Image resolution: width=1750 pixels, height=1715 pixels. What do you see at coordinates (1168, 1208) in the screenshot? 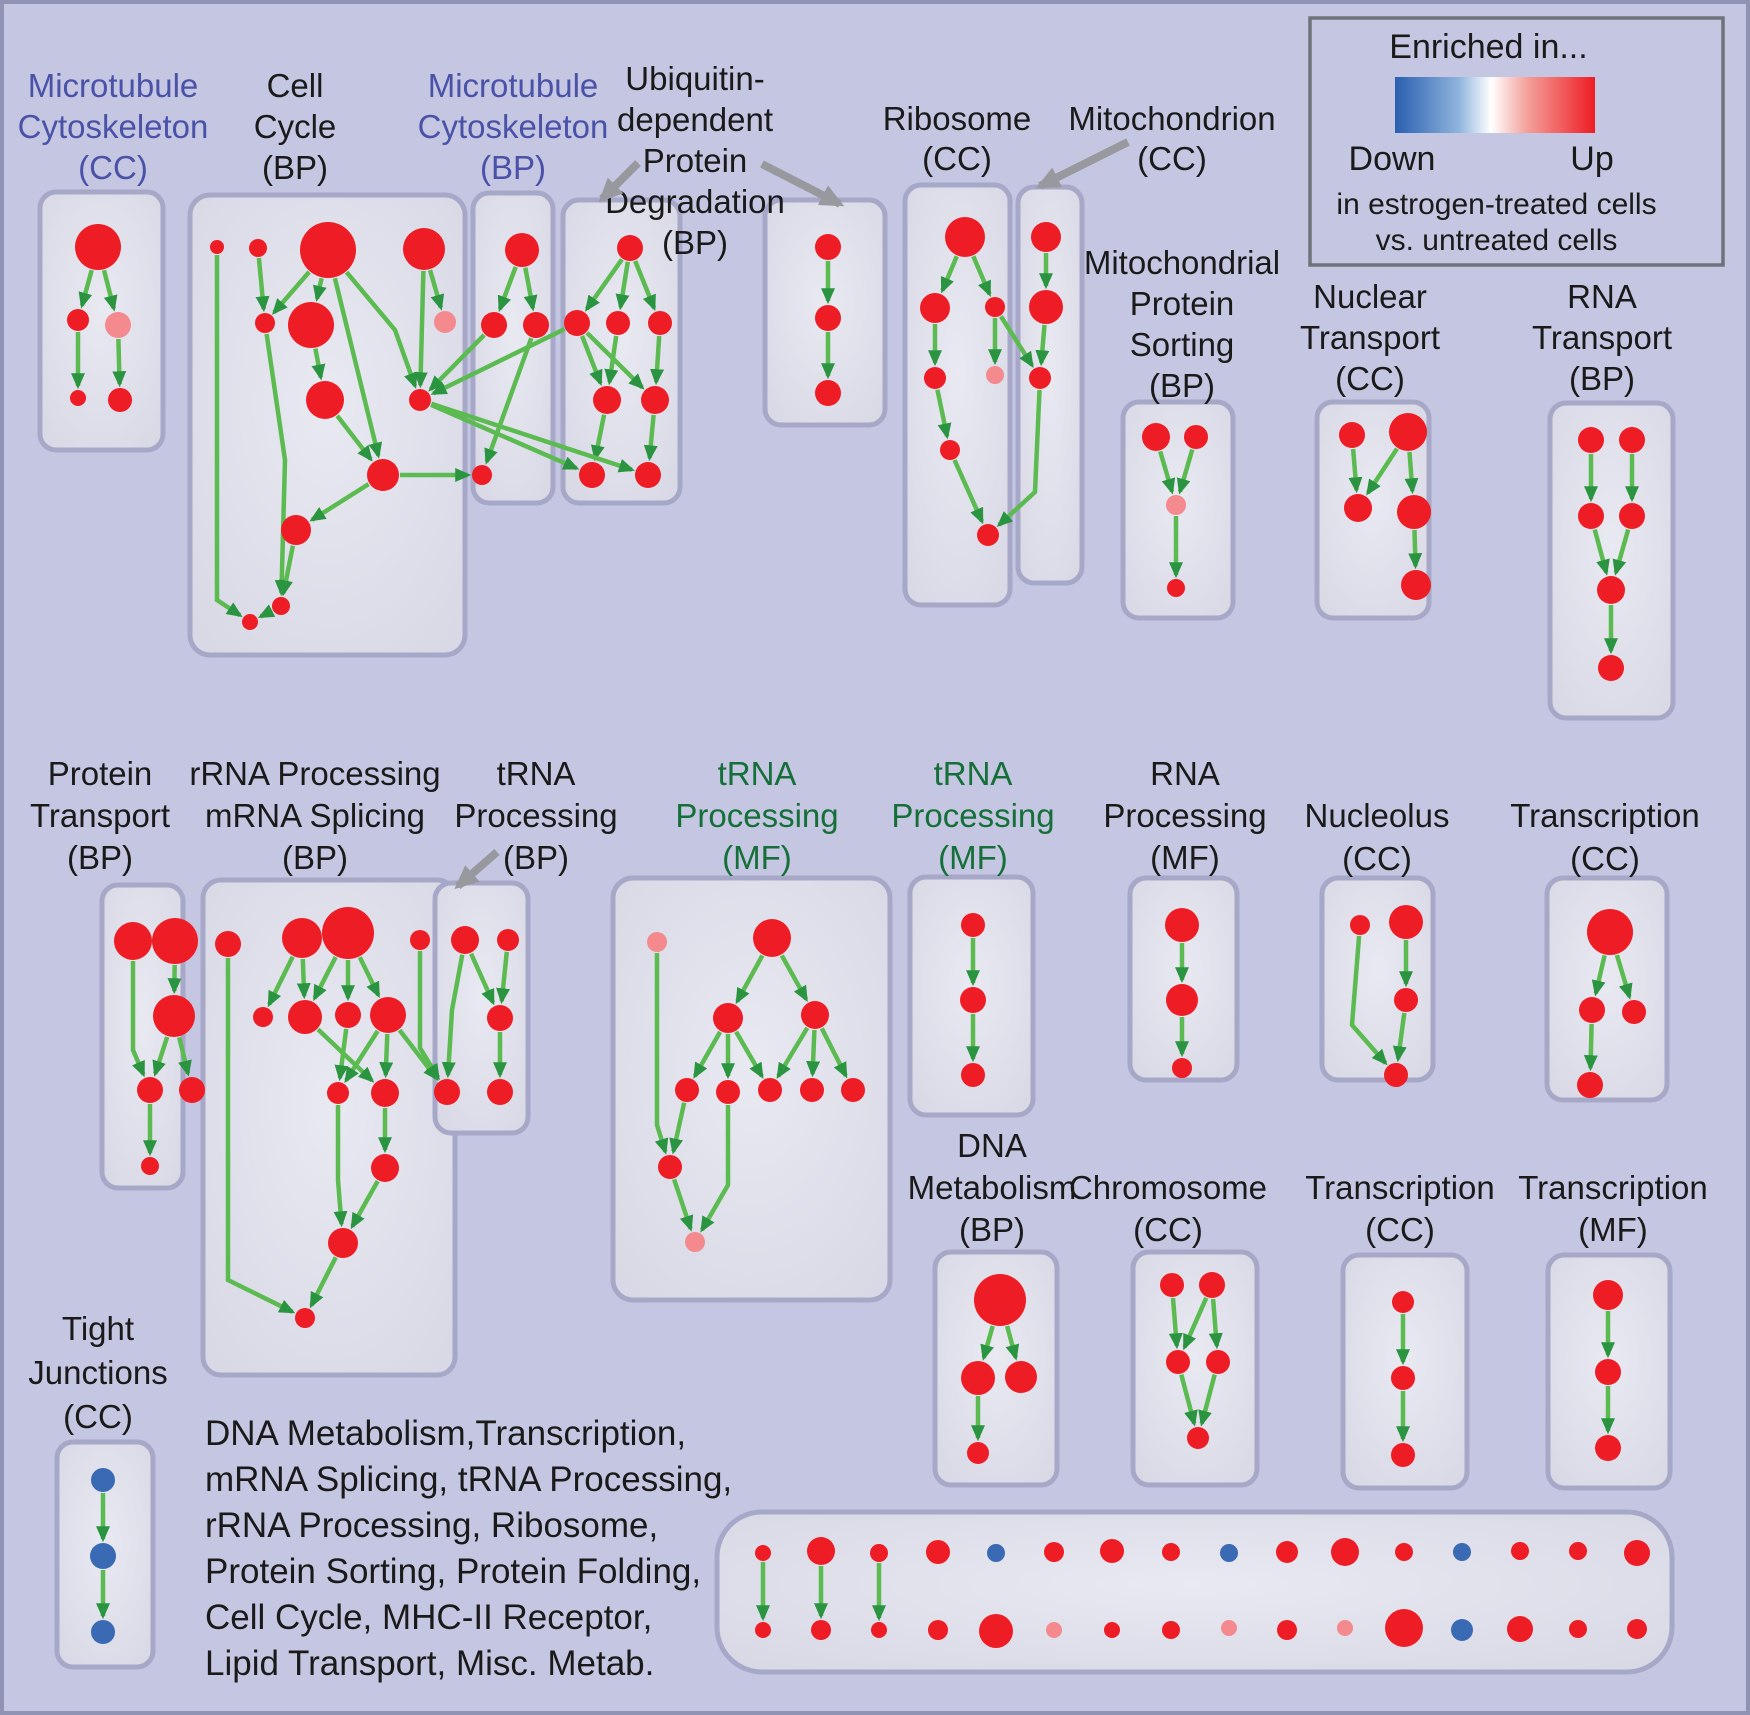
I see `label-chromosome-cc: Chromosome (CC)` at bounding box center [1168, 1208].